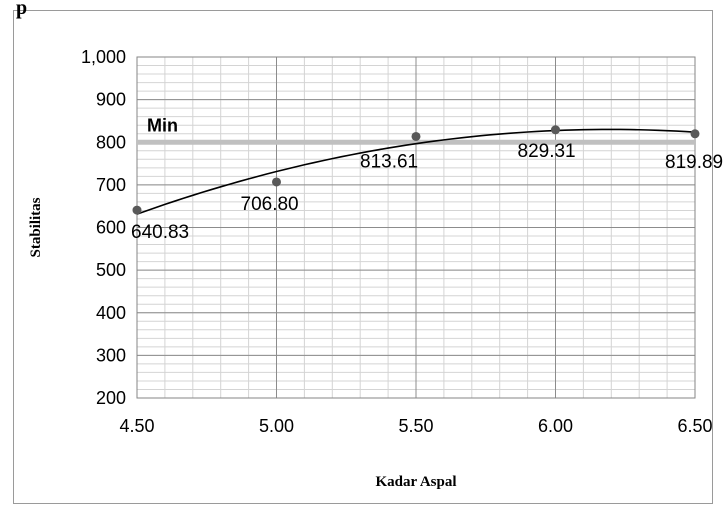 The width and height of the screenshot is (728, 507). What do you see at coordinates (270, 204) in the screenshot?
I see `data-label: 706.80` at bounding box center [270, 204].